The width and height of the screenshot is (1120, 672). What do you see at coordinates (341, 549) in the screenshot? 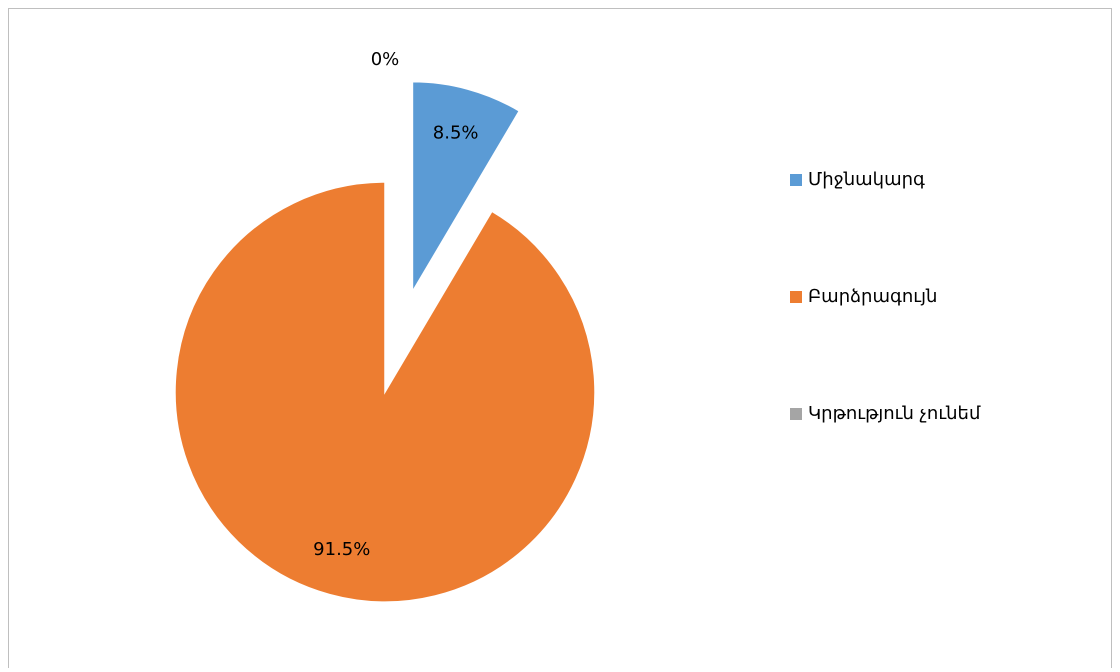
I see `data-label: 91.5%` at bounding box center [341, 549].